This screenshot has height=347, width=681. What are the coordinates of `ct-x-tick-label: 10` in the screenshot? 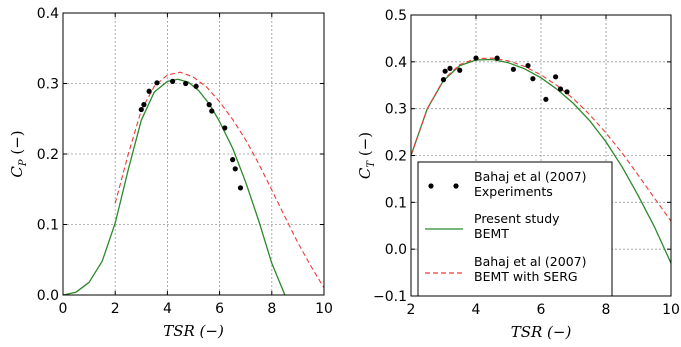 It's located at (671, 310).